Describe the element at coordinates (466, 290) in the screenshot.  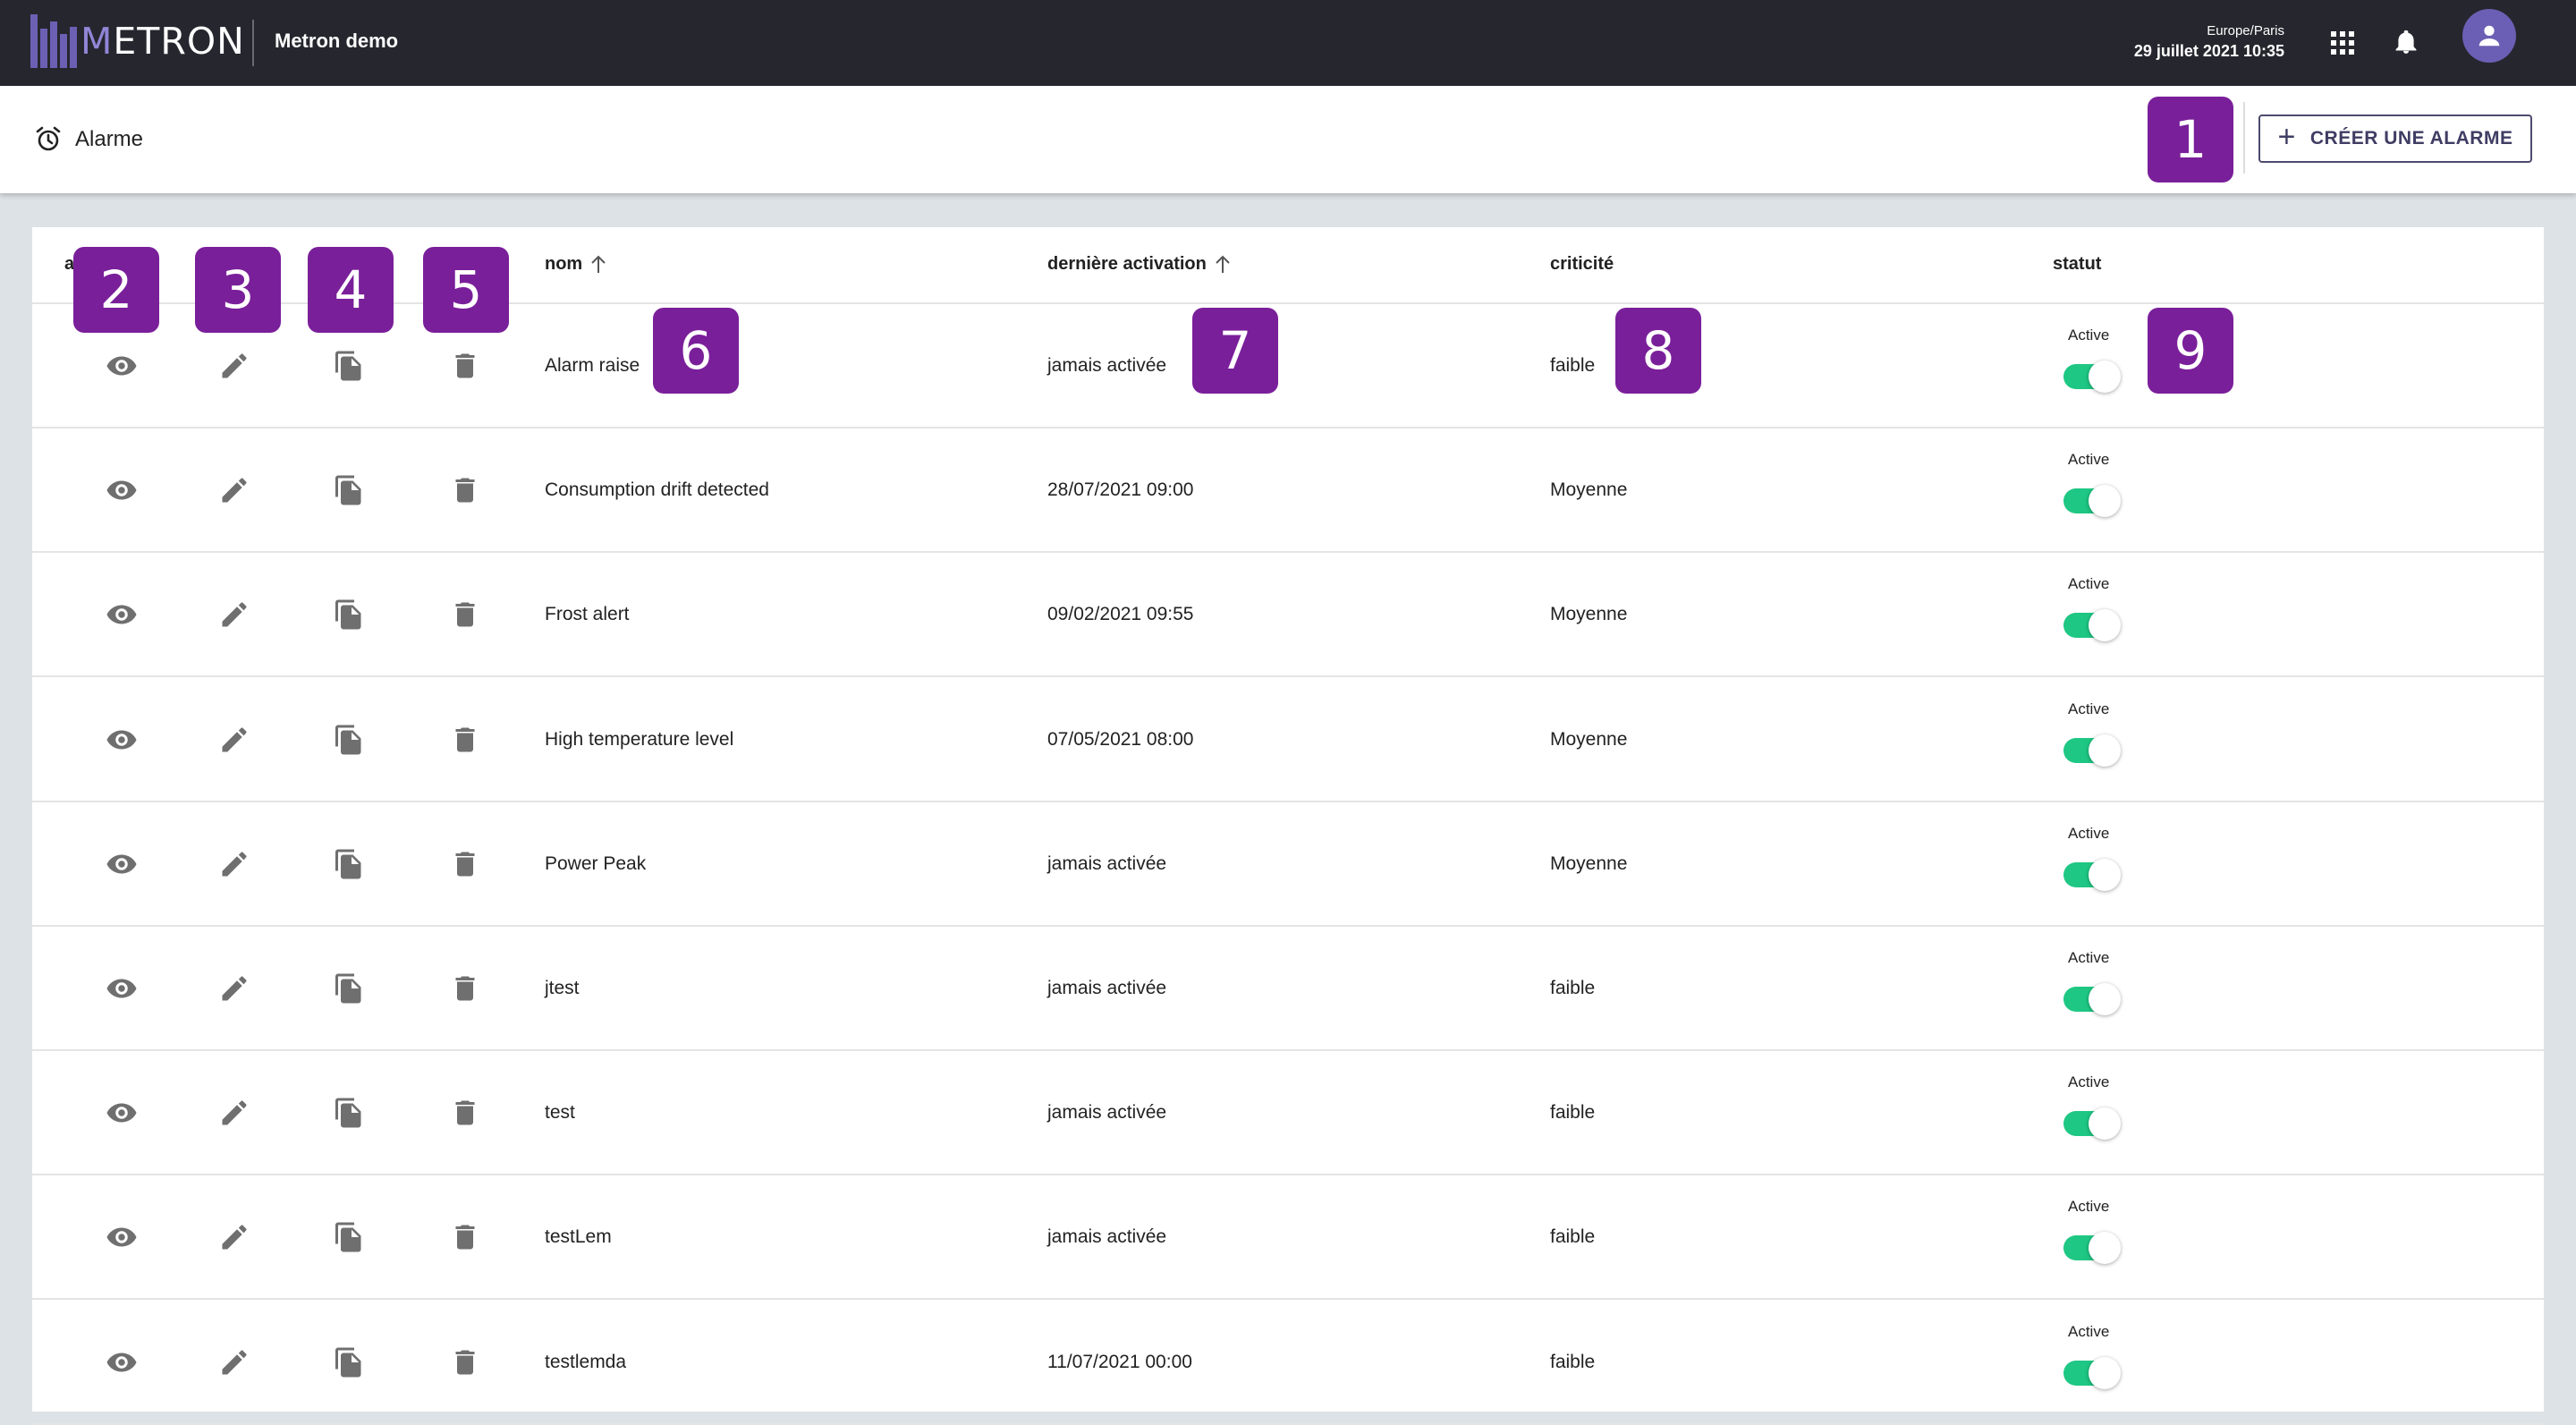
I see `callout-badge-5: 5` at that location.